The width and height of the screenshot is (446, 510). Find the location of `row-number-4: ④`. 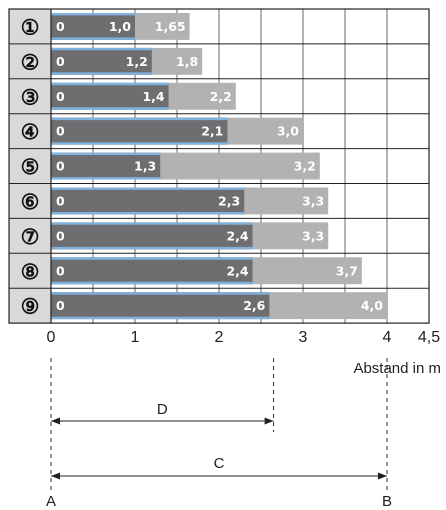

row-number-4: ④ is located at coordinates (30, 131).